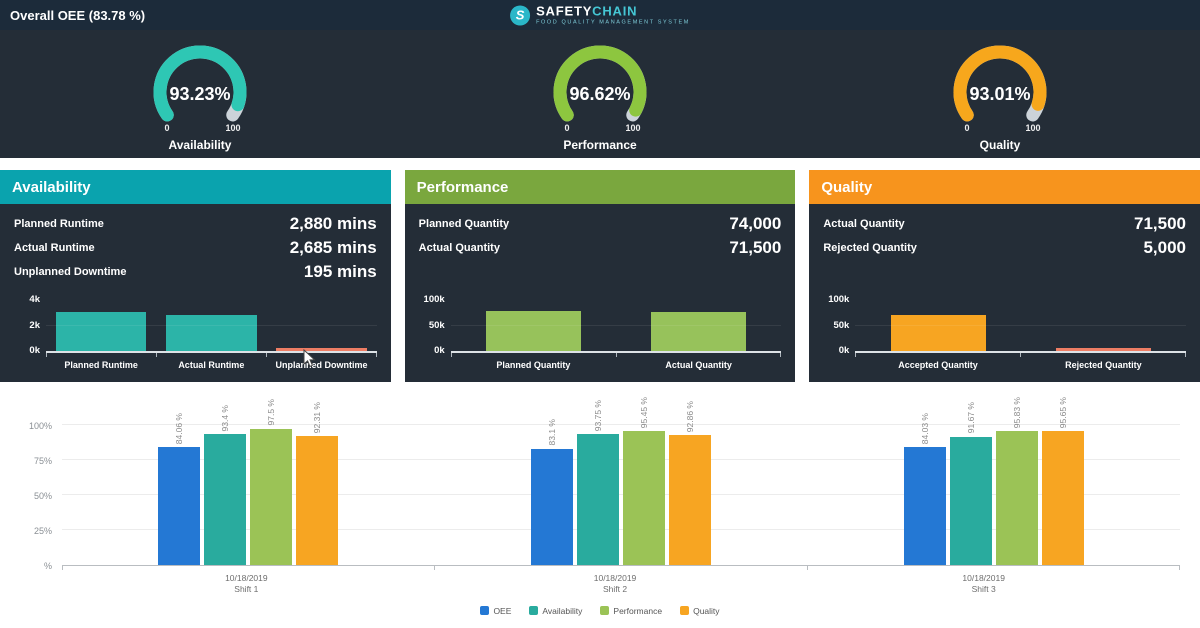 The width and height of the screenshot is (1200, 628). Describe the element at coordinates (436, 325) in the screenshot. I see `y-tick-label: 50k` at that location.